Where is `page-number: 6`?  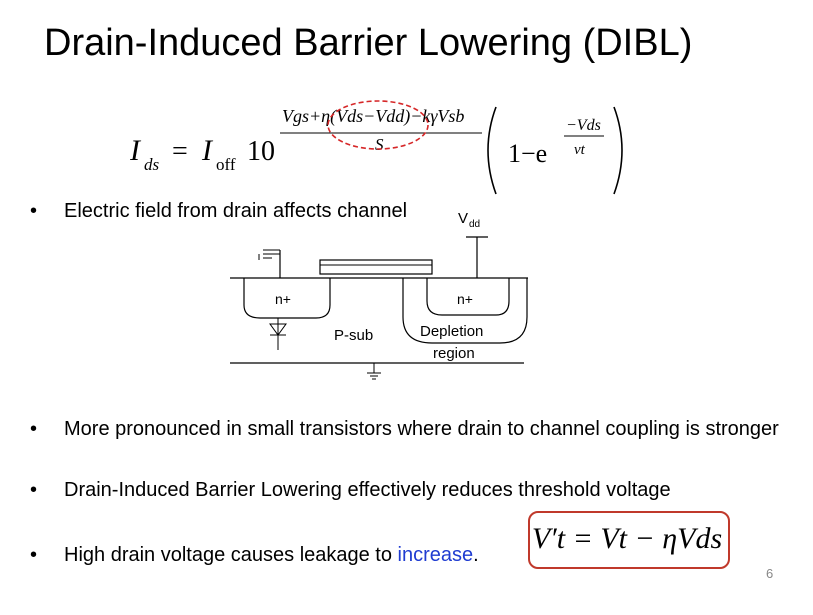 page-number: 6 is located at coordinates (770, 573).